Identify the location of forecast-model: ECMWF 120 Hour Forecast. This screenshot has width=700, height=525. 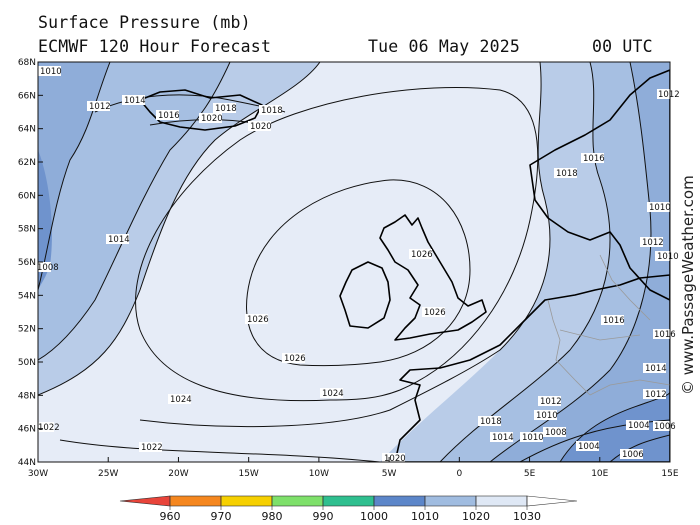
(155, 46).